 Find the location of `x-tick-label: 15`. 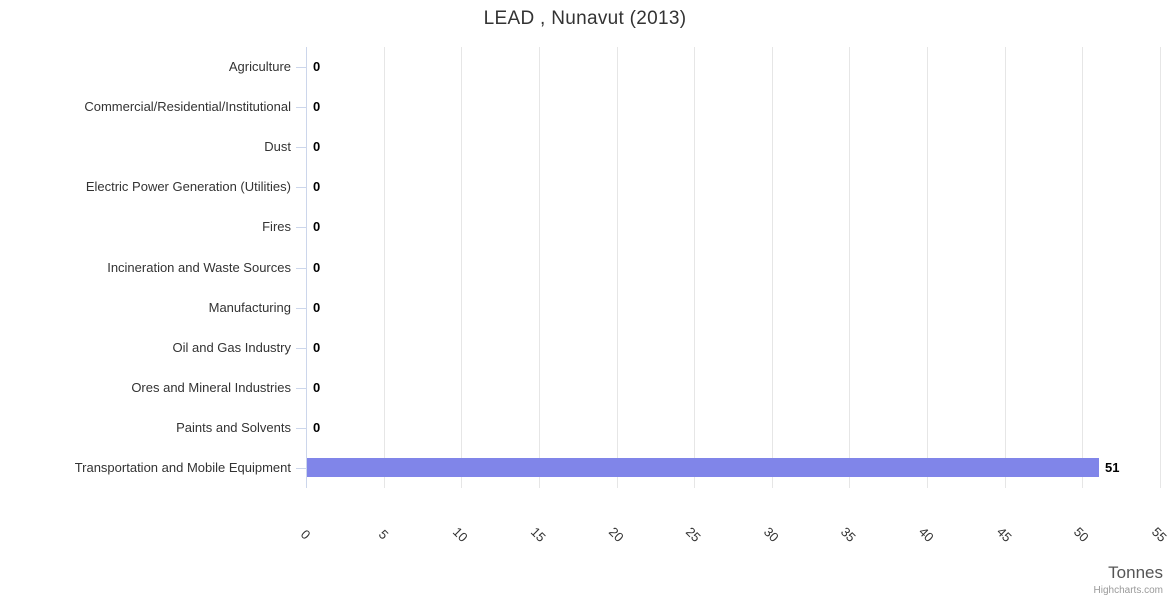

x-tick-label: 15 is located at coordinates (538, 534).